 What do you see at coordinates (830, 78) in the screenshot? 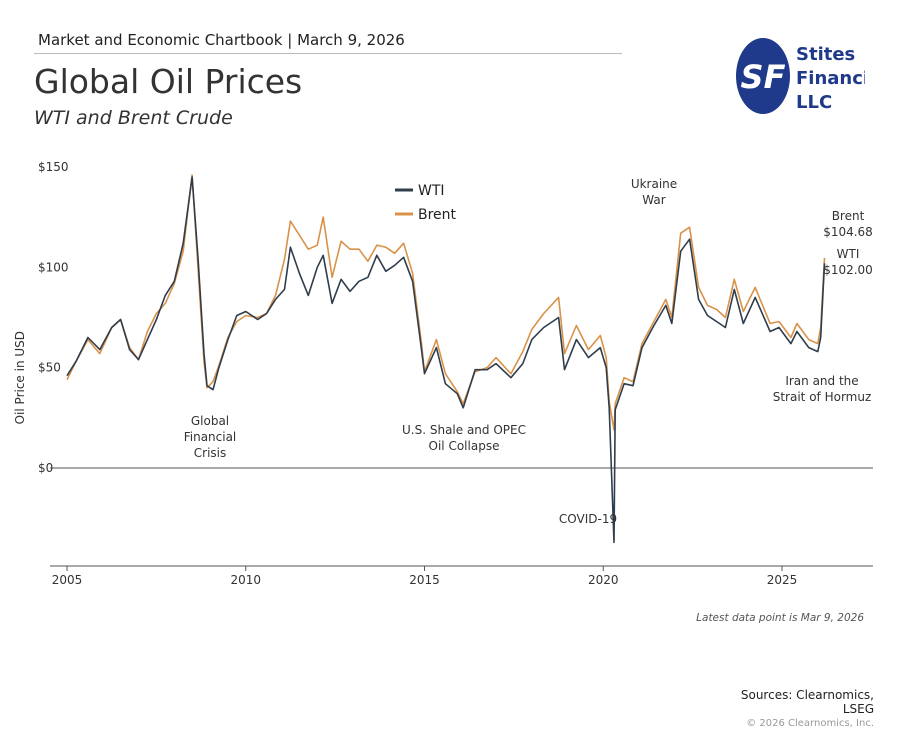
I see `svg-text: Financial` at bounding box center [830, 78].